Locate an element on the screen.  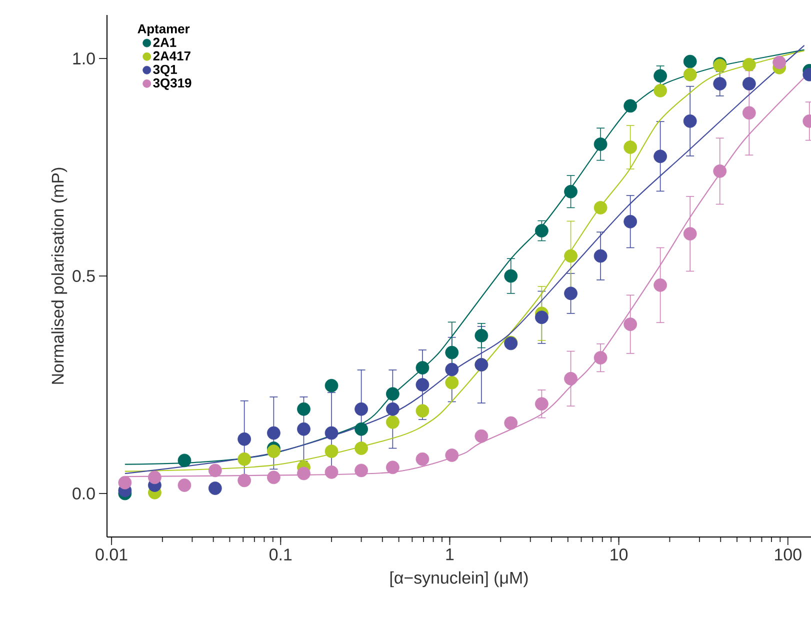
legend-label: 2A417 is located at coordinates (171, 55).